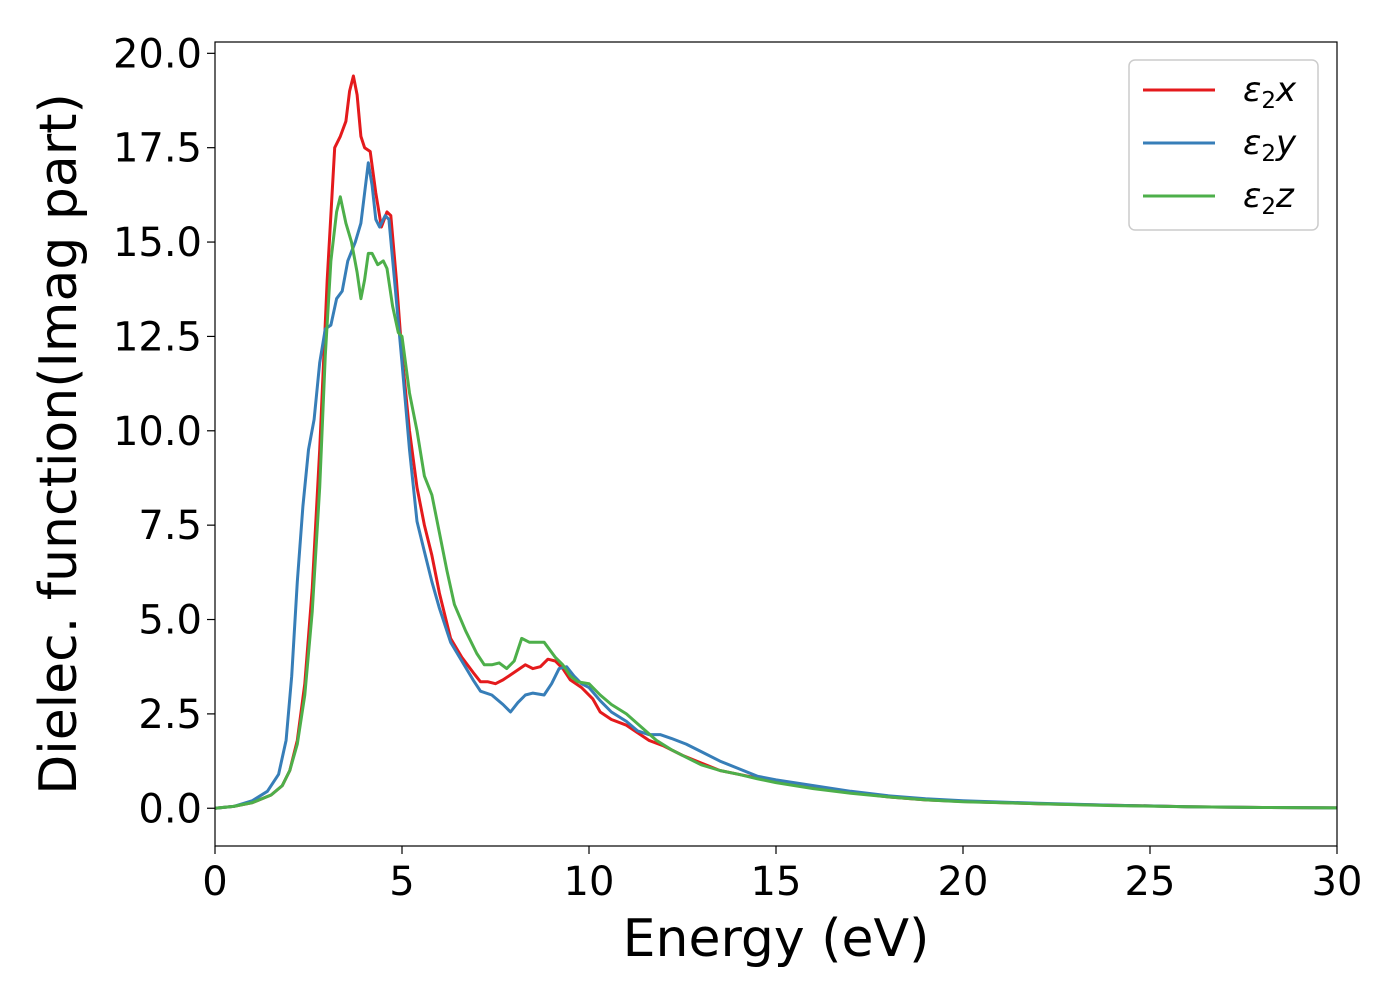 Image resolution: width=1400 pixels, height=1000 pixels. What do you see at coordinates (59, 444) in the screenshot?
I see `y-axis-title: Dielec. function(Imag part)` at bounding box center [59, 444].